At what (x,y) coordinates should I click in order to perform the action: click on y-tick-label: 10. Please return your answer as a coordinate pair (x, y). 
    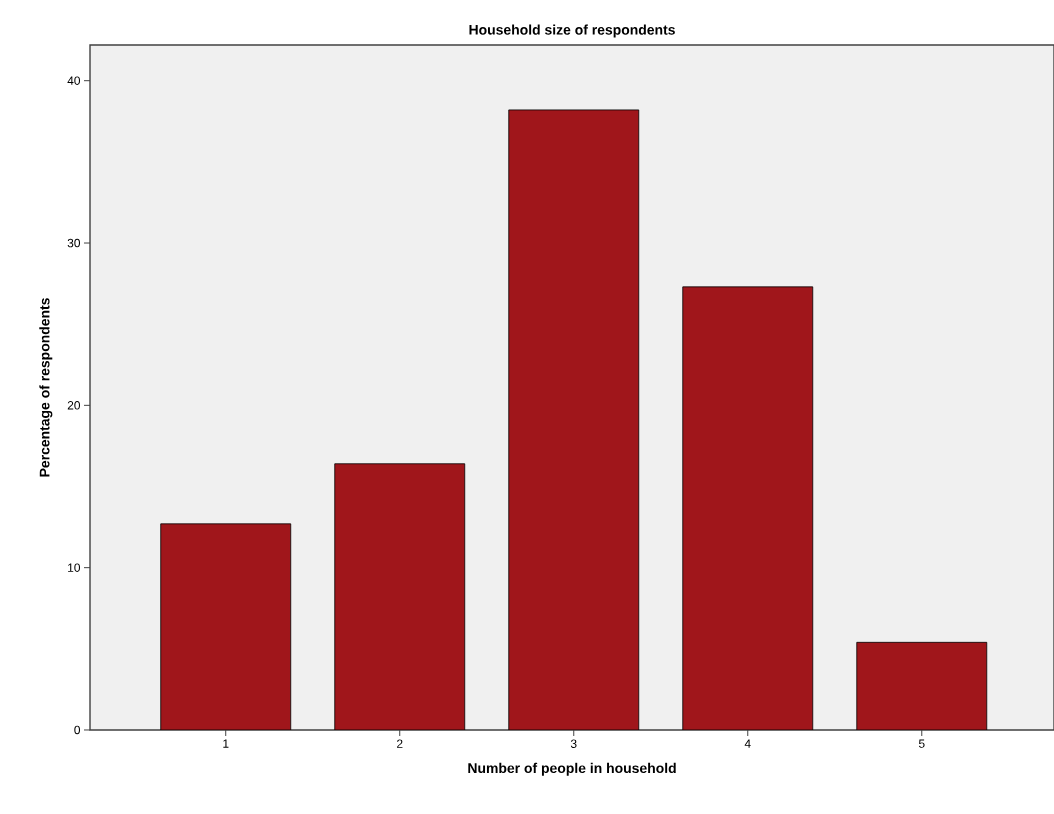
    Looking at the image, I should click on (74, 567).